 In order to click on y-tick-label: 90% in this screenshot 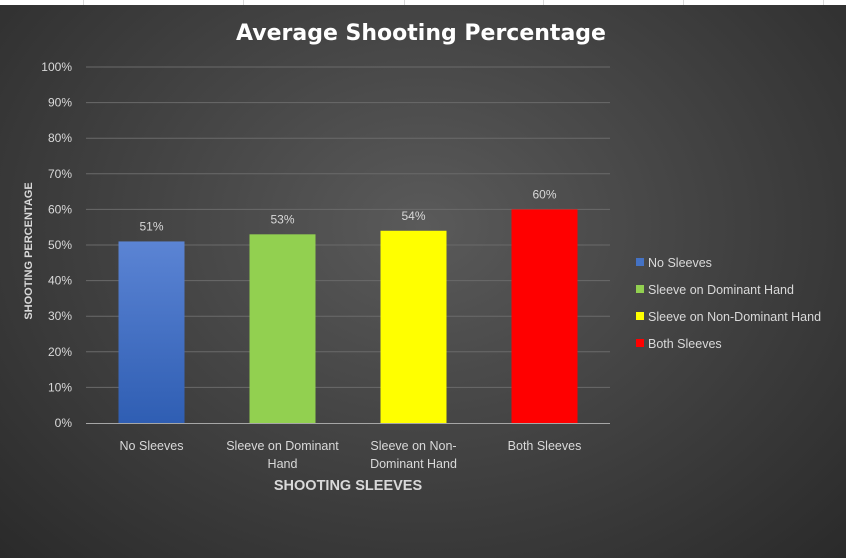, I will do `click(60, 103)`.